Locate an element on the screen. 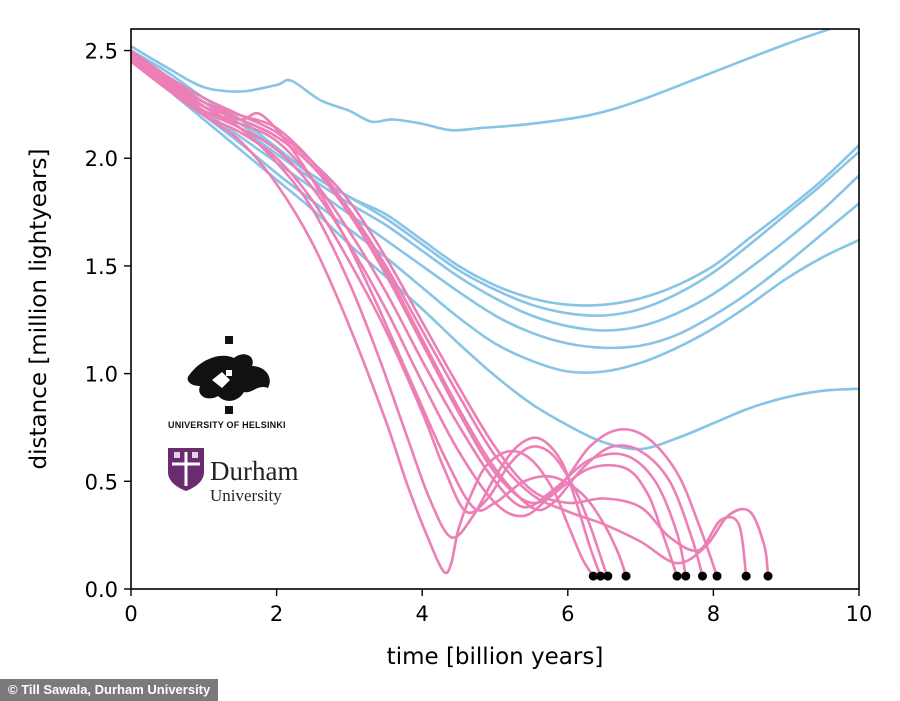  durham-shield-icon is located at coordinates (186, 469).